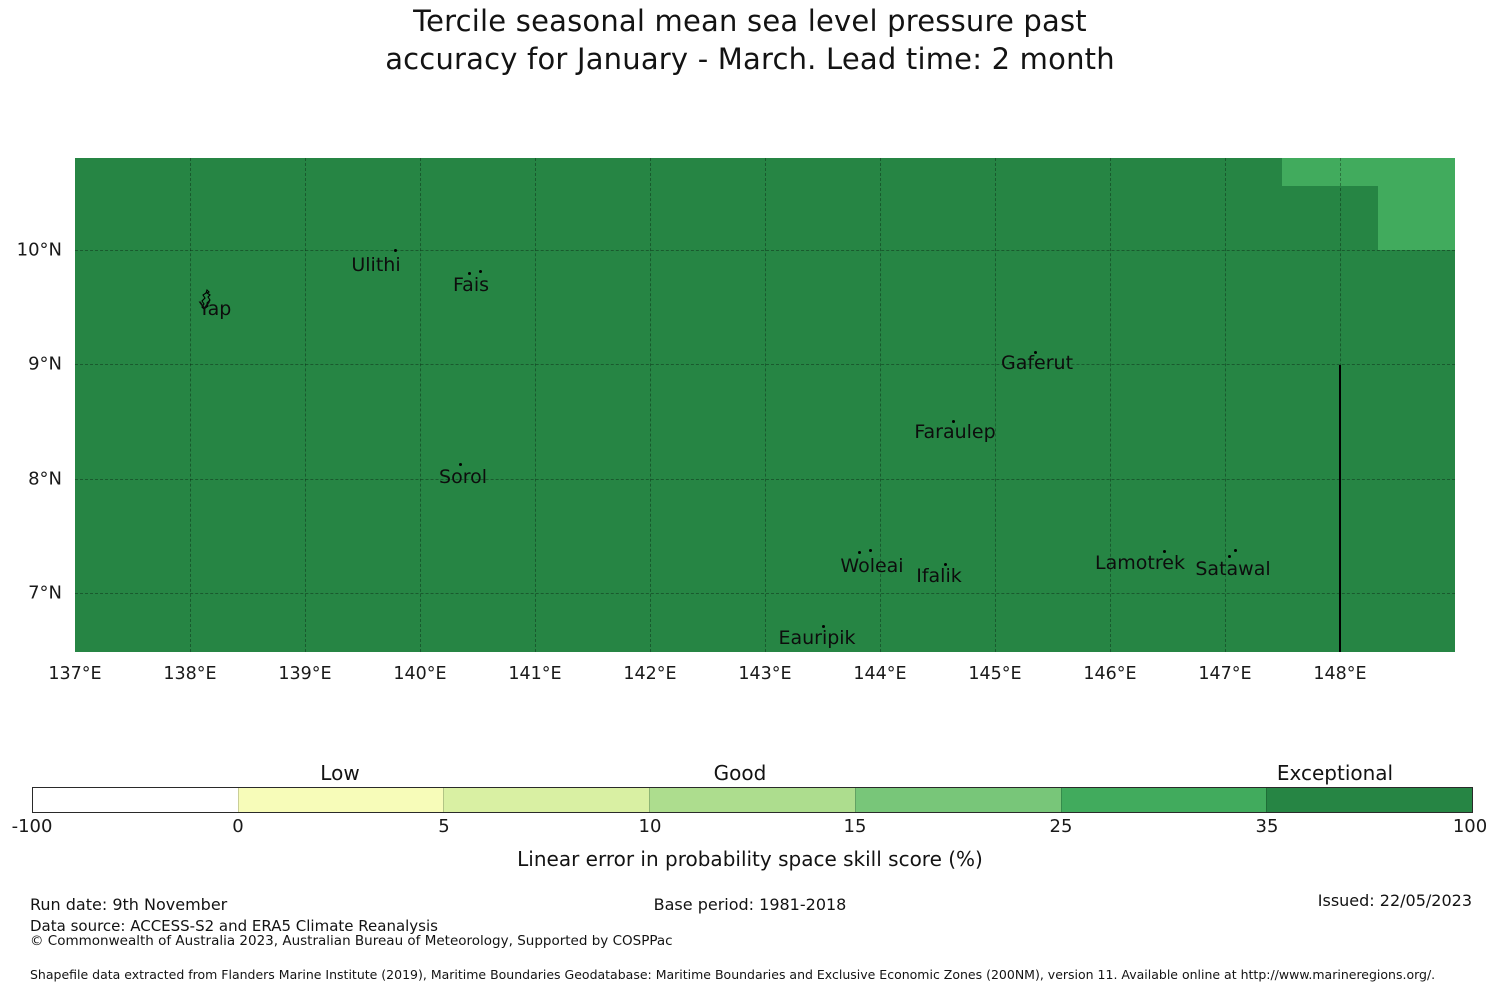  Describe the element at coordinates (955, 432) in the screenshot. I see `island-label-faraulep: Faraulep` at that location.